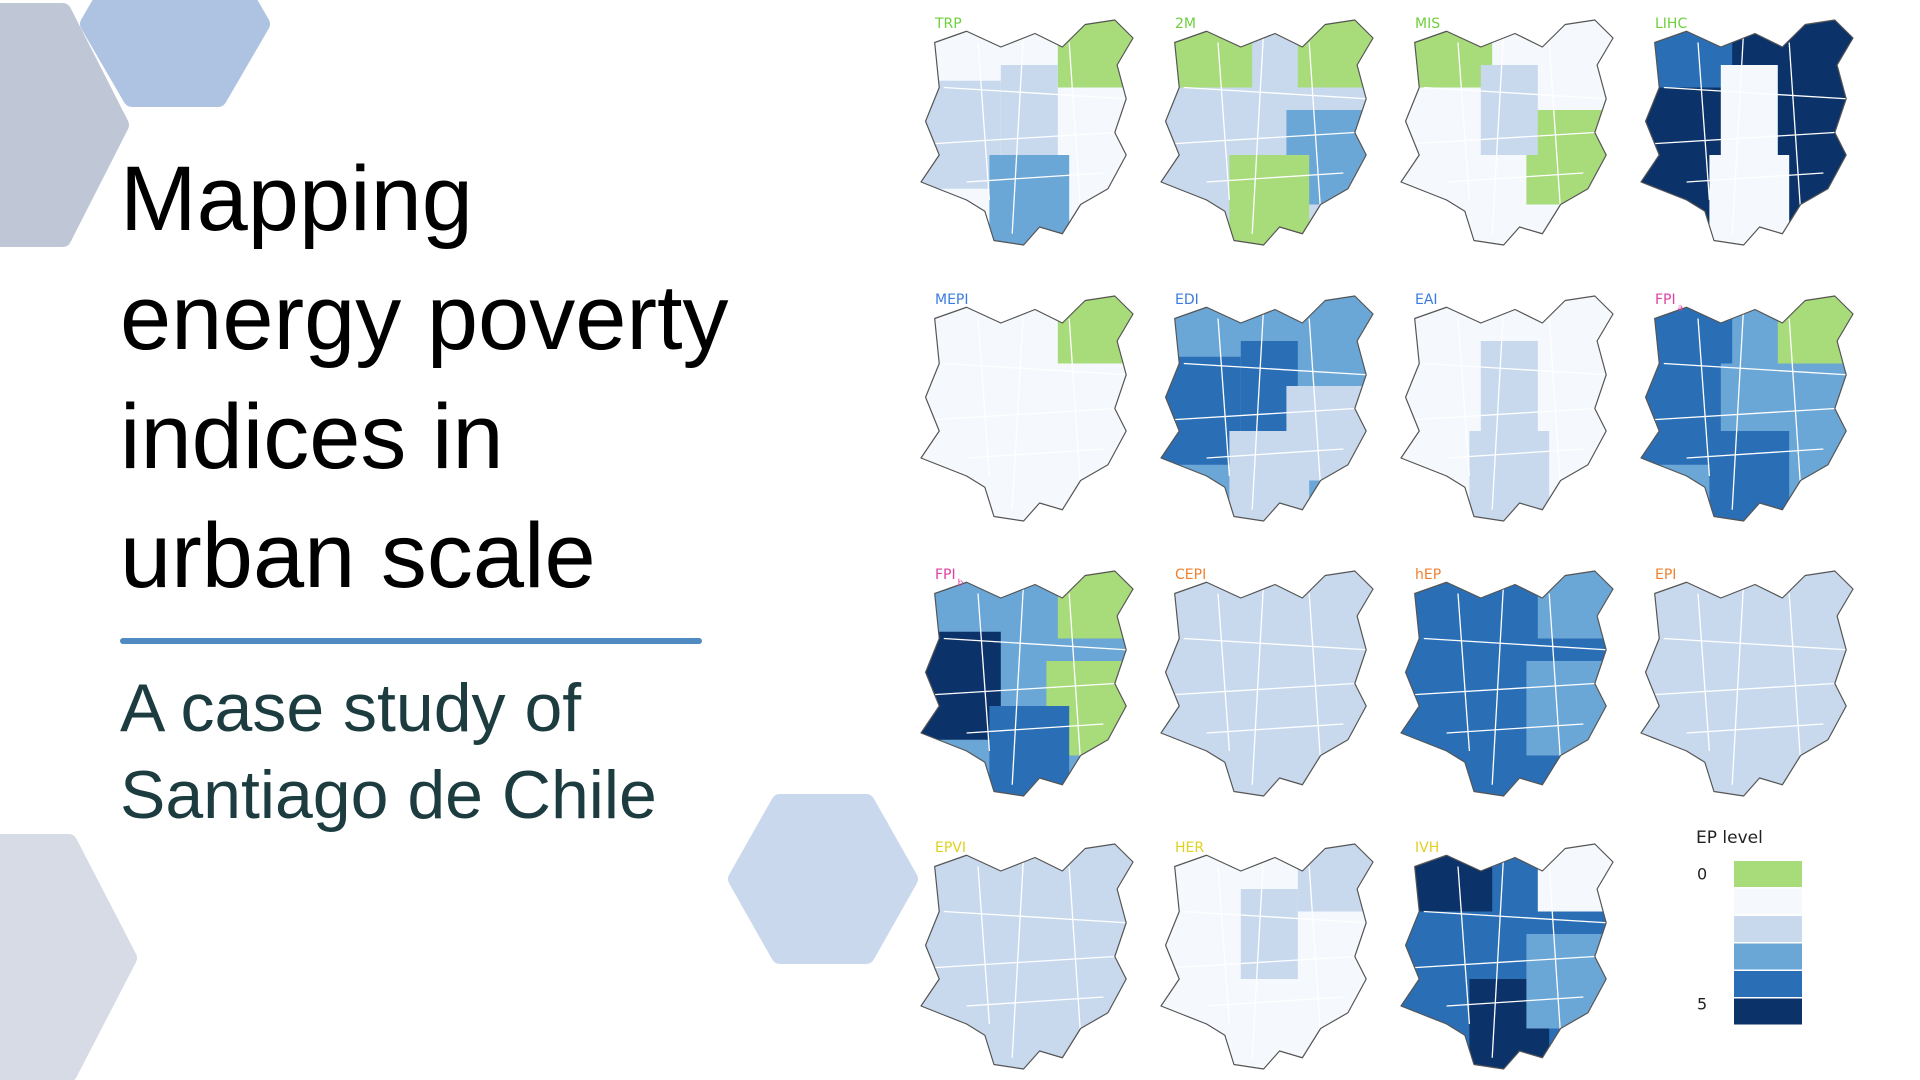  What do you see at coordinates (1749, 926) in the screenshot?
I see `legend: EP level 0 5` at bounding box center [1749, 926].